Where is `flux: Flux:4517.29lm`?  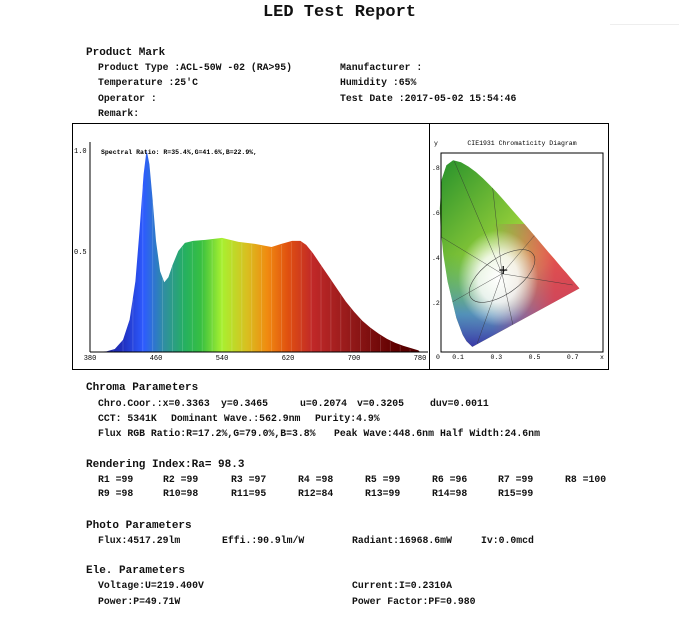
flux: Flux:4517.29lm is located at coordinates (139, 540).